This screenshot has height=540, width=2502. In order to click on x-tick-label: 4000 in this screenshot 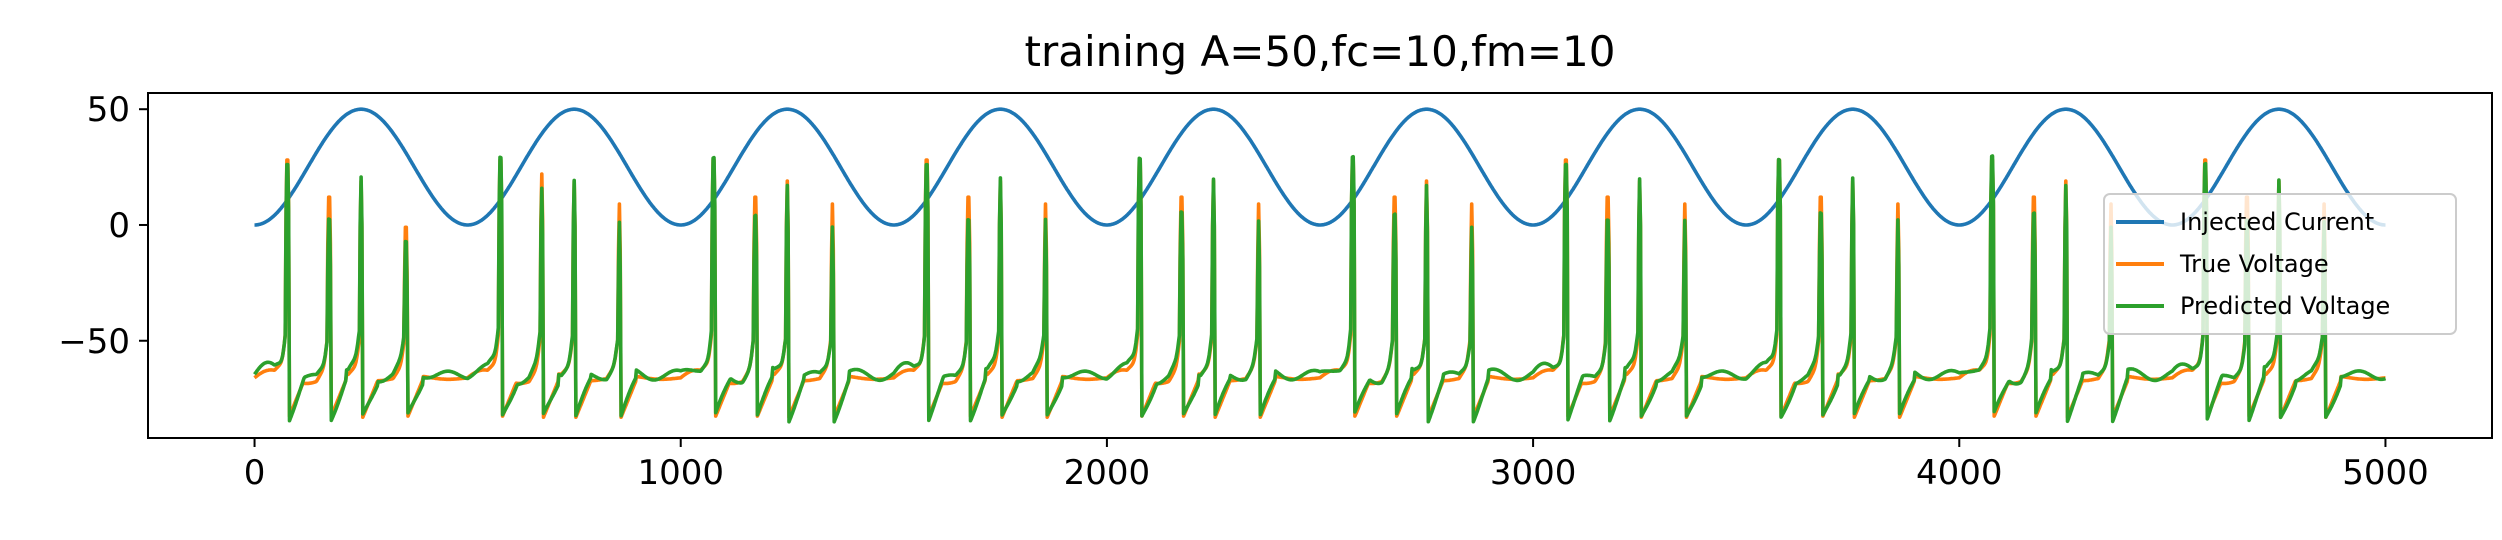, I will do `click(1959, 473)`.